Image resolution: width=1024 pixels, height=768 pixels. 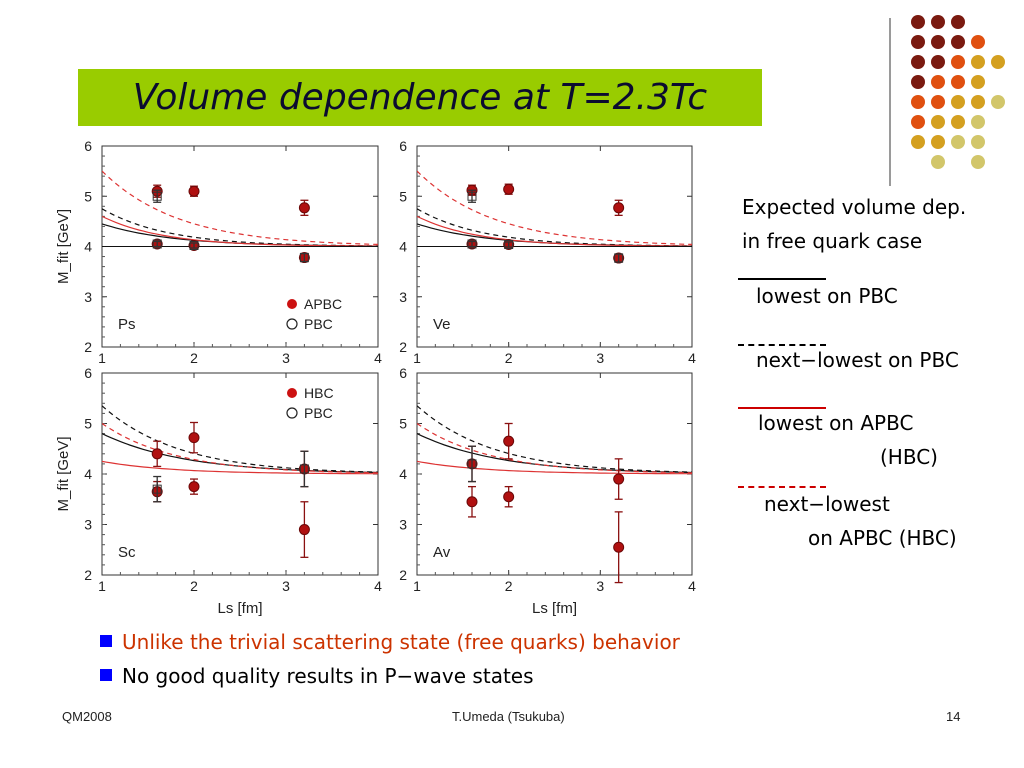 What do you see at coordinates (442, 324) in the screenshot?
I see `panel-label: Ve` at bounding box center [442, 324].